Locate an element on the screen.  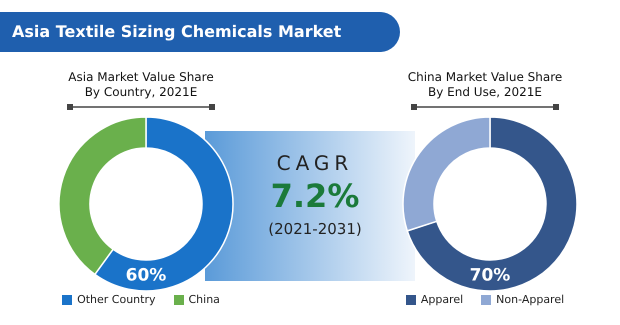
text: Asia Textile Sizing Chemicals Market is located at coordinates (177, 32).